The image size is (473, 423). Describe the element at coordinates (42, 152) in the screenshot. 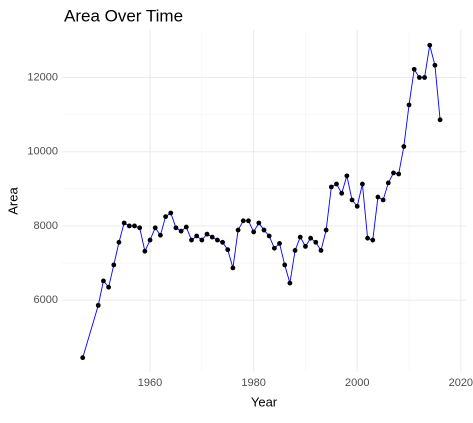

I see `y-tick-label: 10000` at that location.